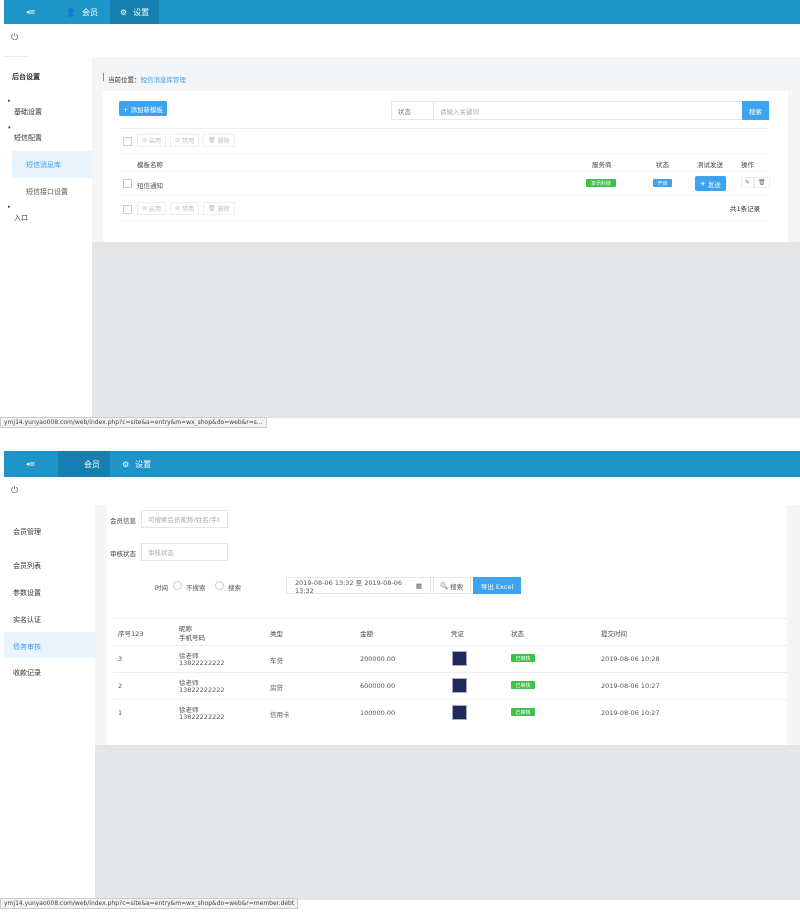 This screenshot has height=917, width=800. What do you see at coordinates (402, 12) in the screenshot?
I see `top-navbar: ◂≡ 👤 会员 ⚙ 设置` at bounding box center [402, 12].